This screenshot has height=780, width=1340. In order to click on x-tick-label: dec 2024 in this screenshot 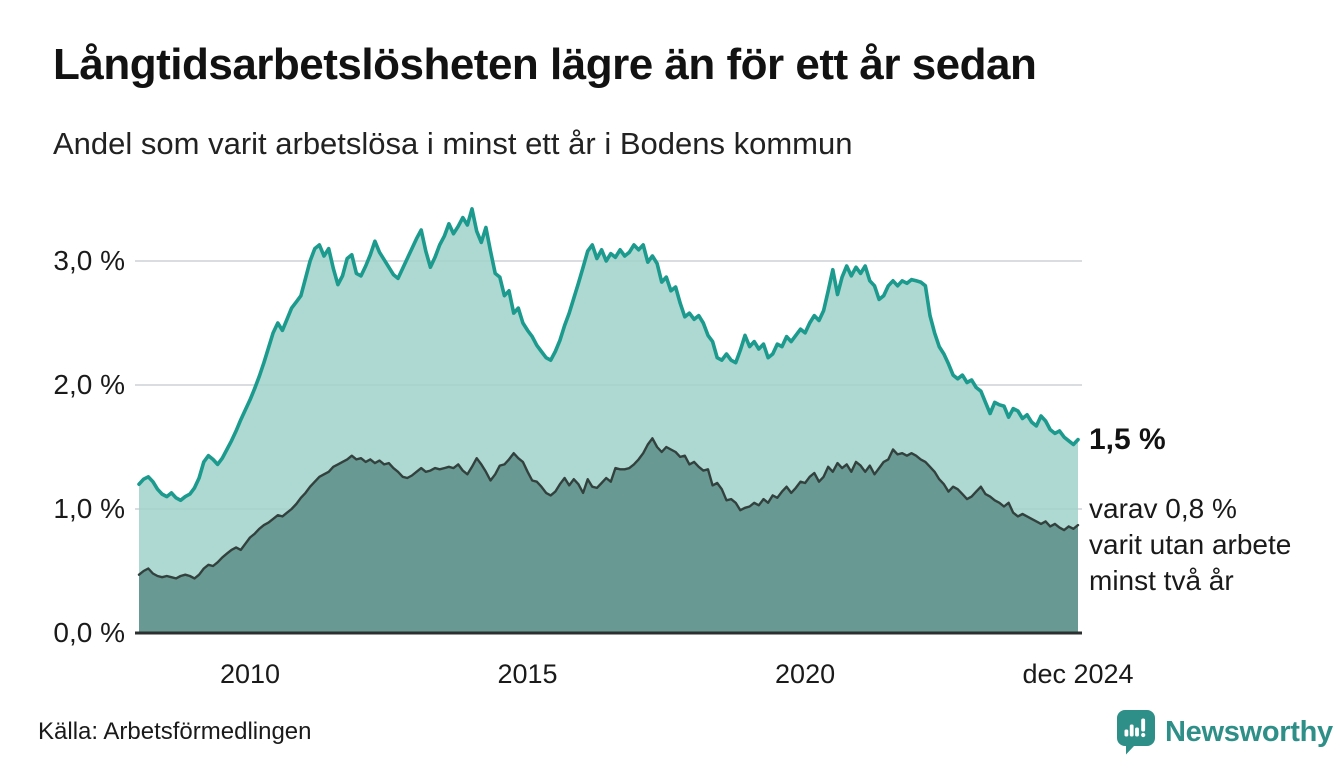, I will do `click(1078, 674)`.